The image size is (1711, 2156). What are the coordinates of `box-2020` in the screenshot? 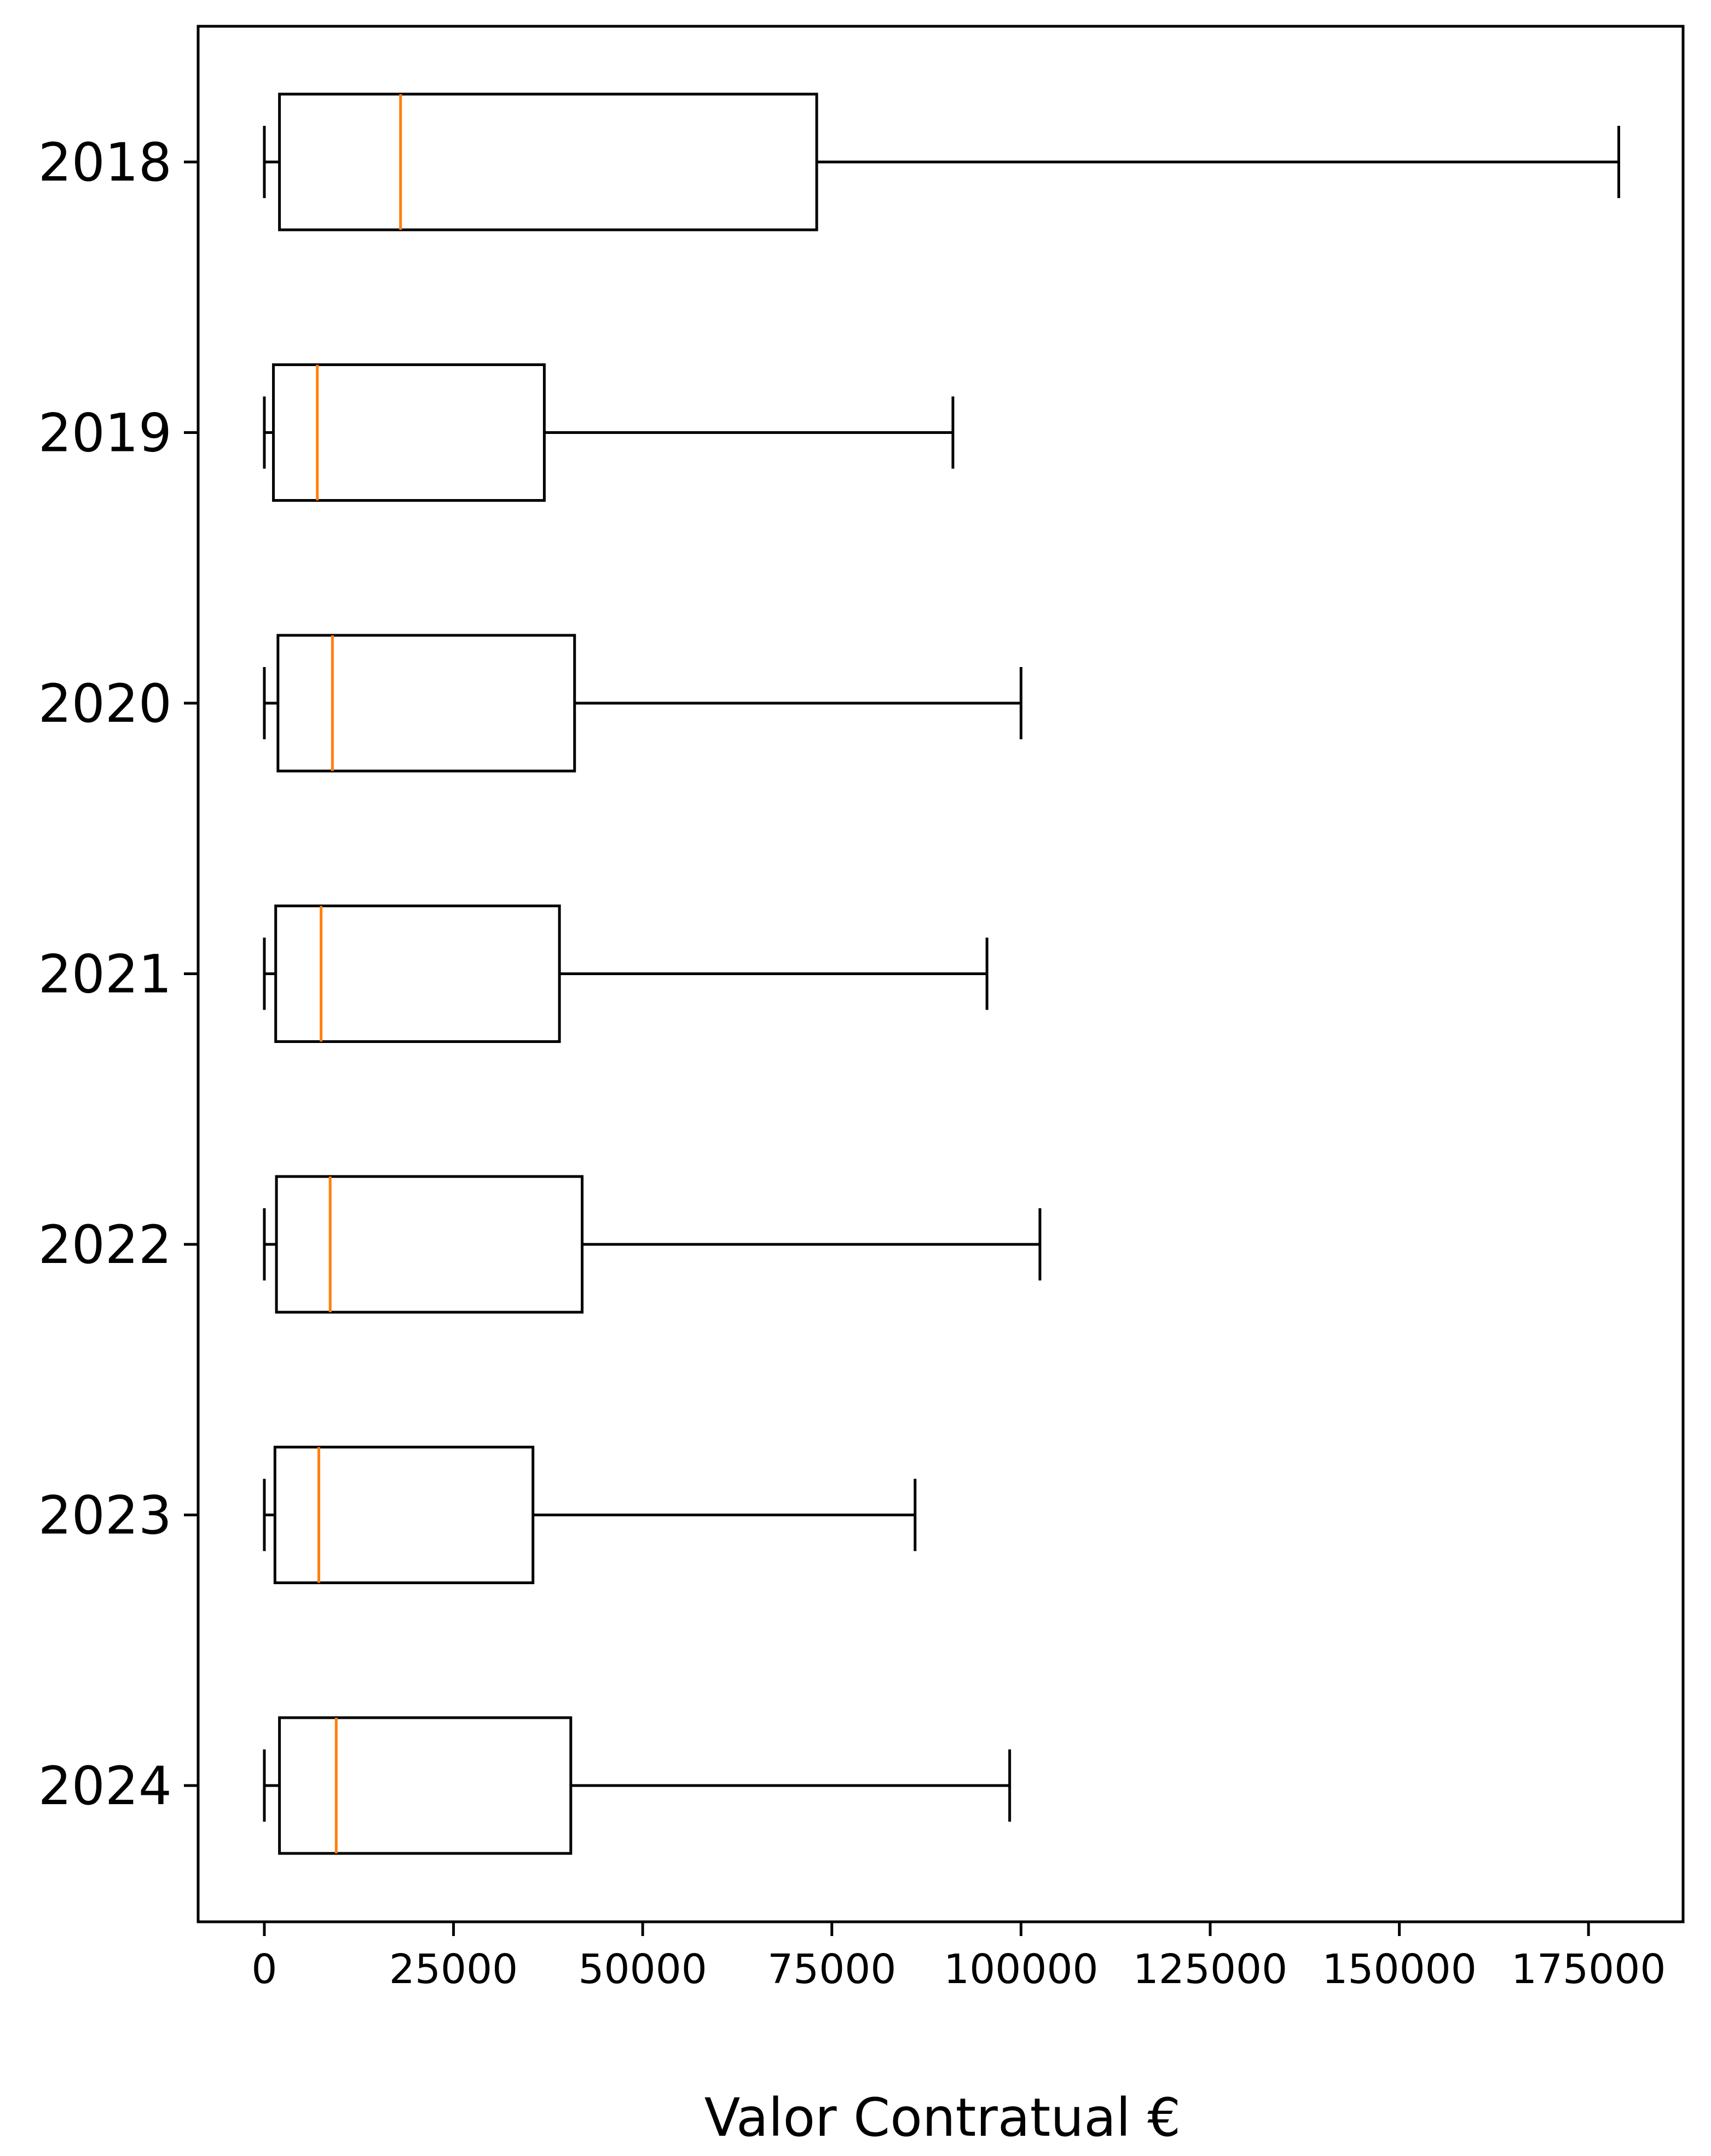 It's located at (642, 703).